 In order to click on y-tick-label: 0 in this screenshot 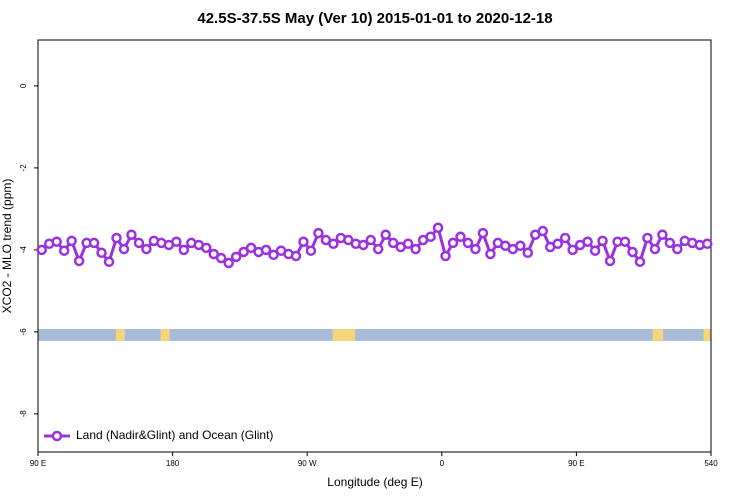, I will do `click(23, 85)`.